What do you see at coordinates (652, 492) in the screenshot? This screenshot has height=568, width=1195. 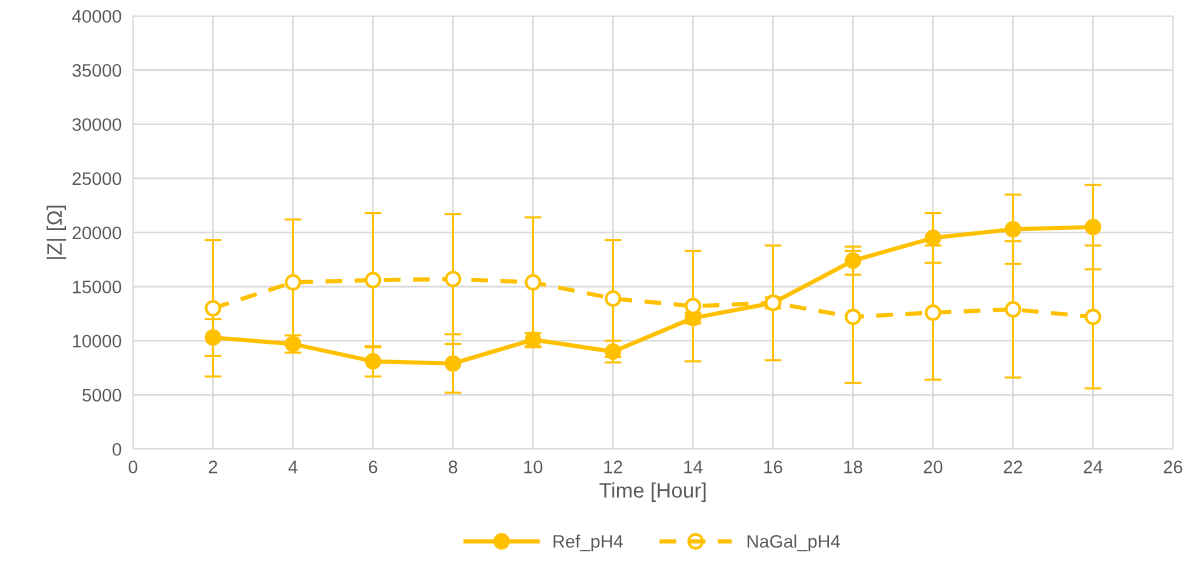 I see `x-axis-title: Time [Hour]` at bounding box center [652, 492].